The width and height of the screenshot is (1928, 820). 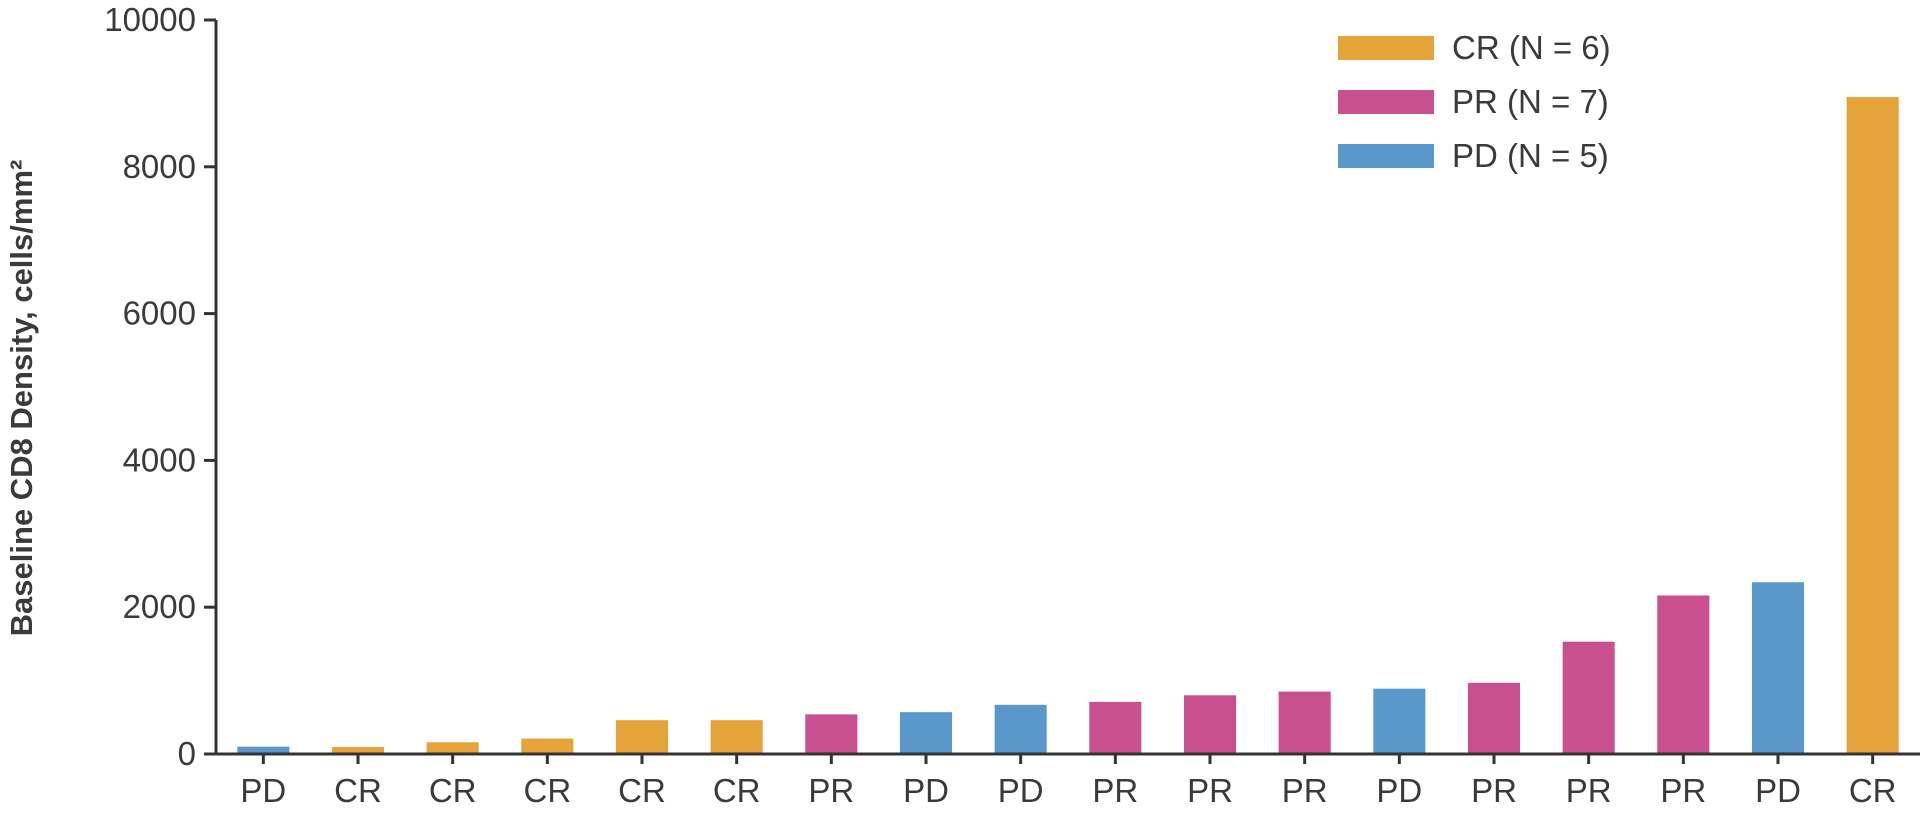 What do you see at coordinates (1068, 781) in the screenshot?
I see `x-axis-labels: PD CR CR CR CR CR PR PD PD PR PR PR PD PR PR PR PD CR` at bounding box center [1068, 781].